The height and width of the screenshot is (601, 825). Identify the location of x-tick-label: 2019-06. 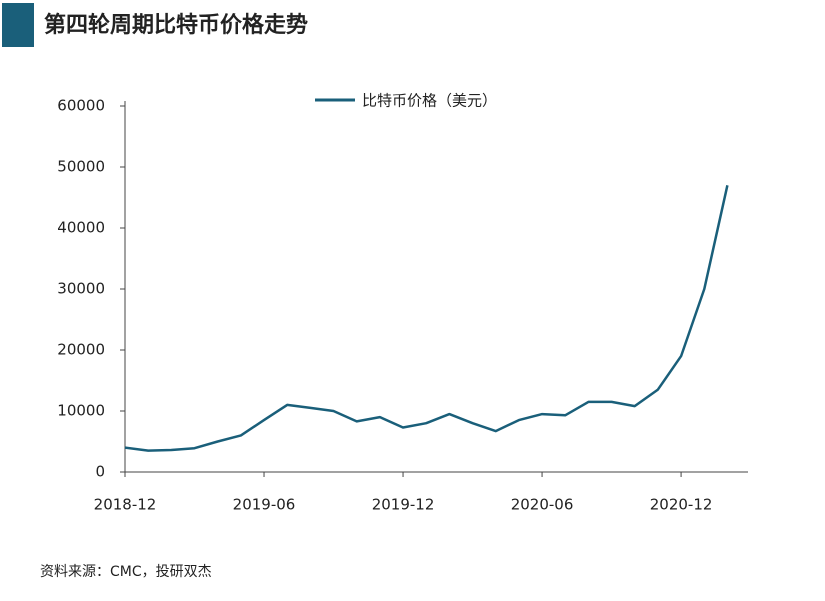
(264, 505).